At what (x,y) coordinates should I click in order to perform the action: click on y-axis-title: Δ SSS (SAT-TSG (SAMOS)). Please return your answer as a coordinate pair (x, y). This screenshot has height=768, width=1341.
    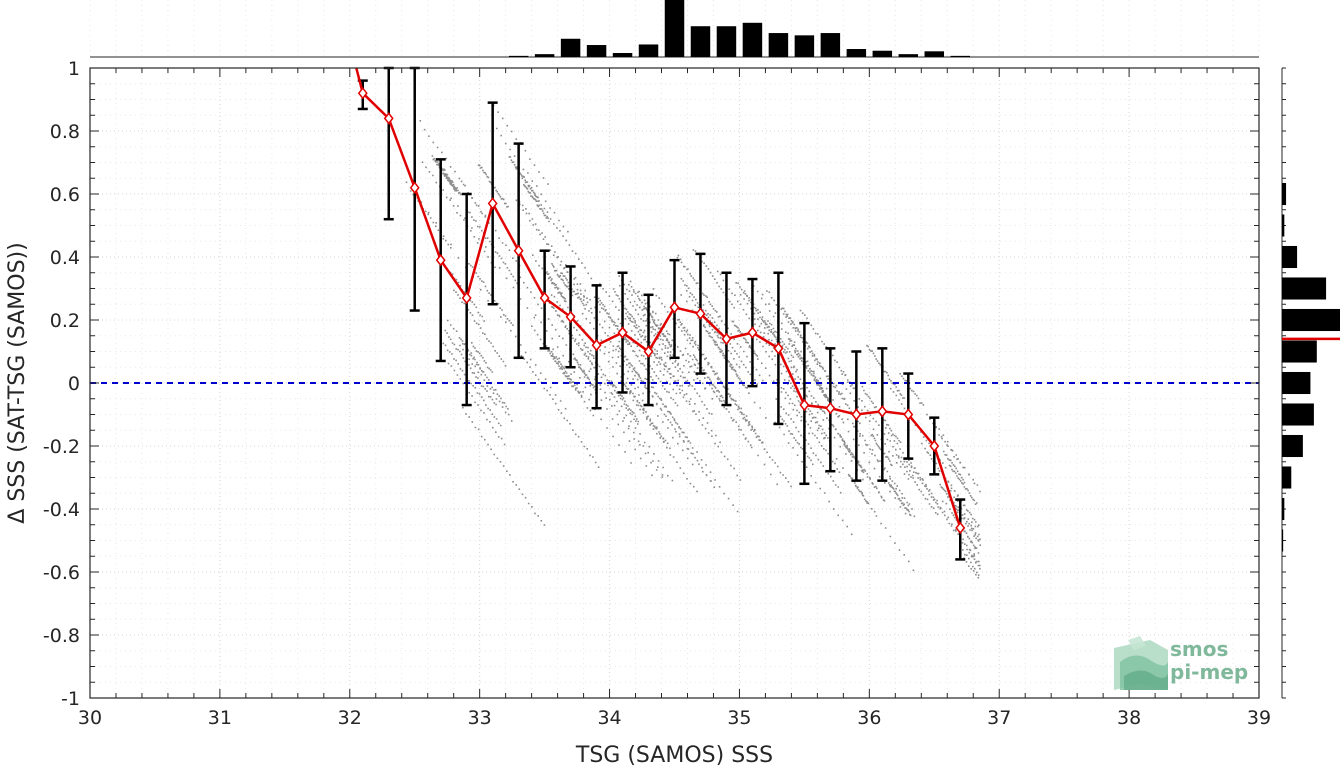
    Looking at the image, I should click on (17, 382).